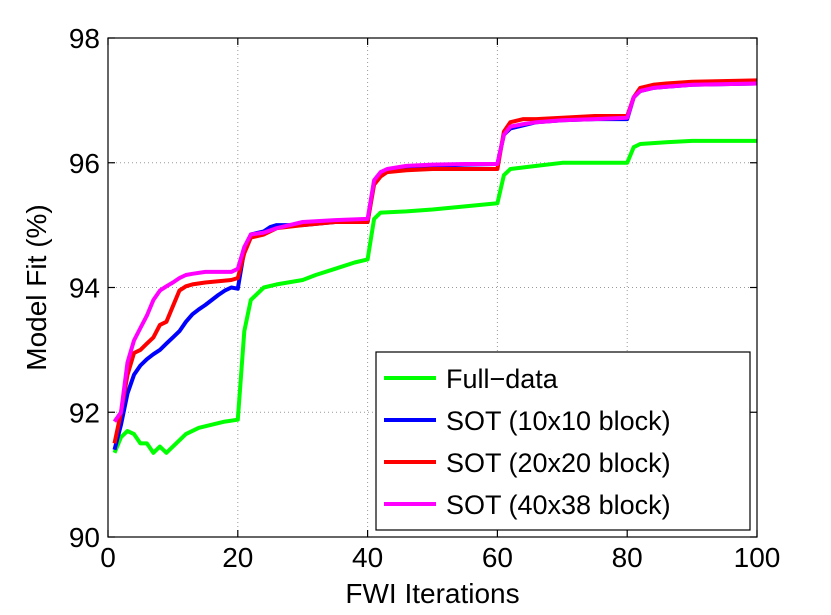  I want to click on x-tick-label: 60, so click(497, 557).